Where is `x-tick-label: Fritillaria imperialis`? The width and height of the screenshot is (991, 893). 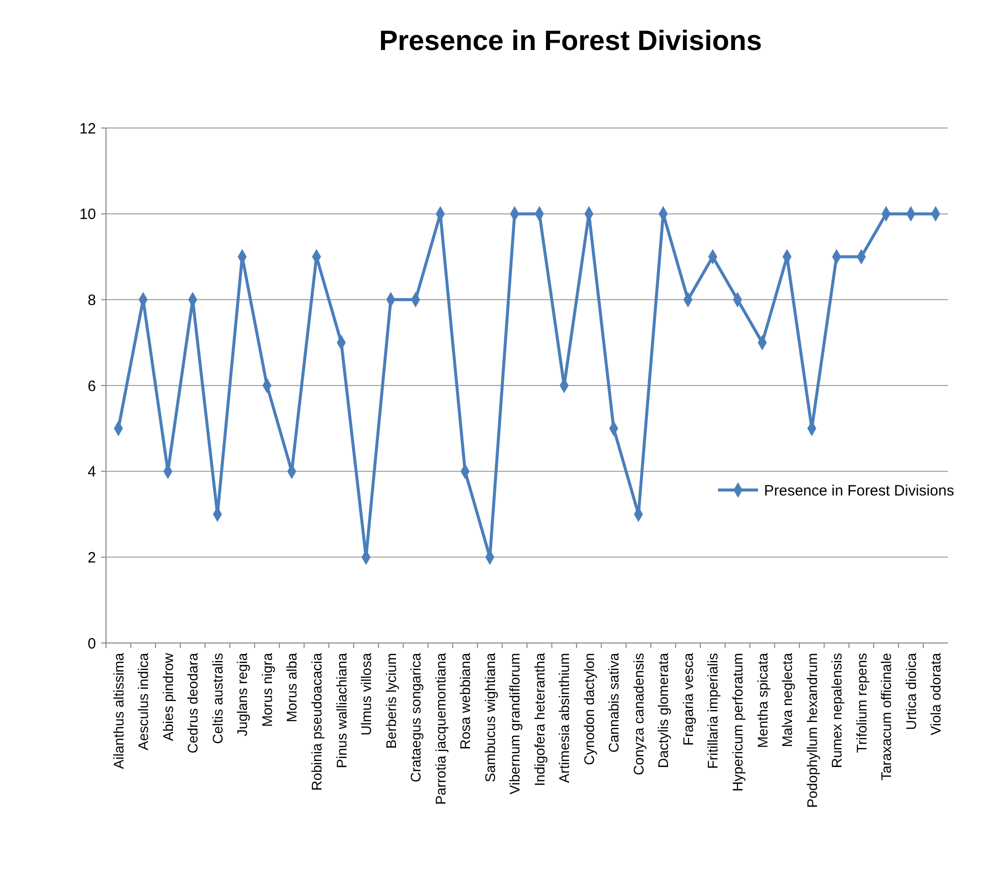
x-tick-label: Fritillaria imperialis is located at coordinates (712, 711).